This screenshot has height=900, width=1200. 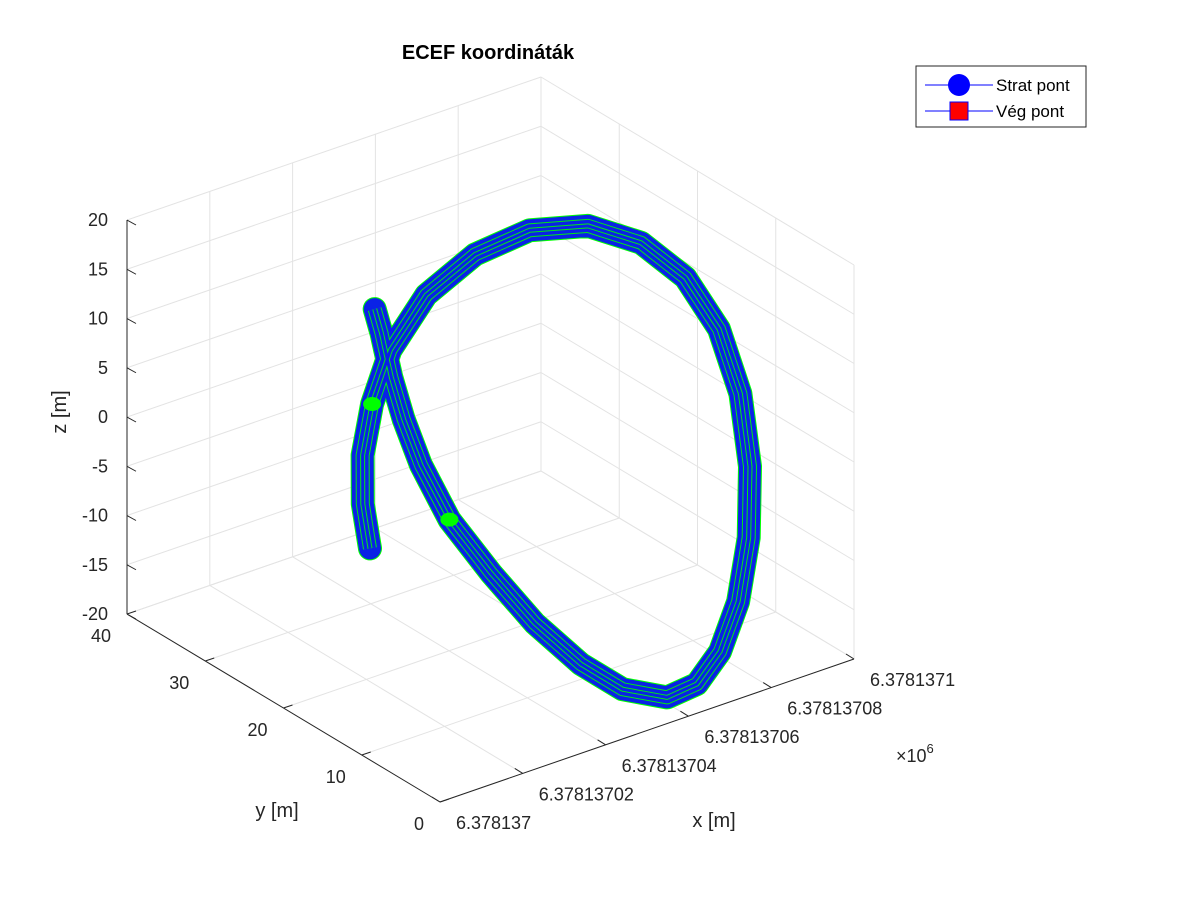 What do you see at coordinates (101, 636) in the screenshot?
I see `y-tick-label: 40` at bounding box center [101, 636].